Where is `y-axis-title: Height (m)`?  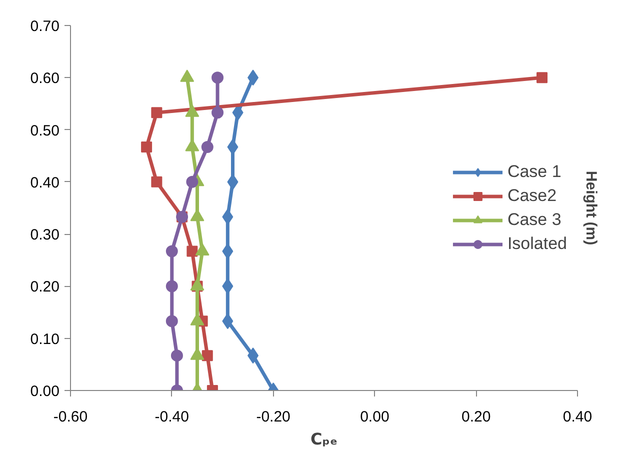 y-axis-title: Height (m) is located at coordinates (591, 208).